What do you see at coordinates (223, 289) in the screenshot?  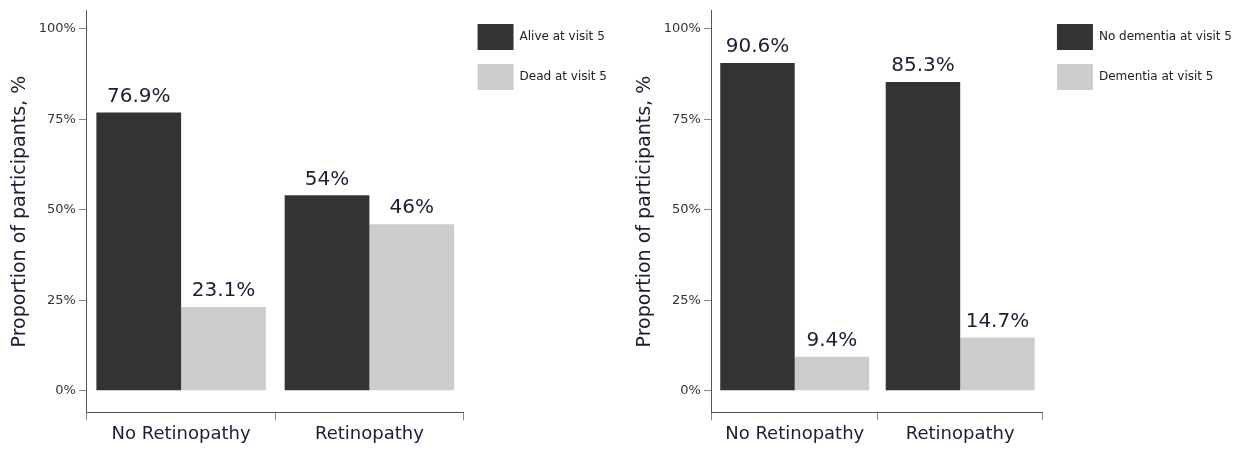 I see `data-label: 23.1%` at bounding box center [223, 289].